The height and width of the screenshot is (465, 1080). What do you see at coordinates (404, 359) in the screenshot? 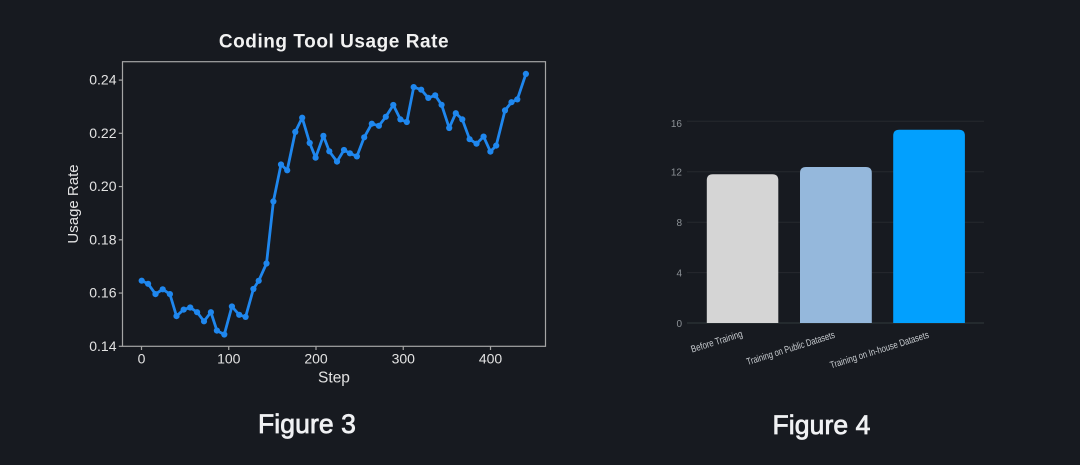
I see `svg-text: 300` at bounding box center [404, 359].